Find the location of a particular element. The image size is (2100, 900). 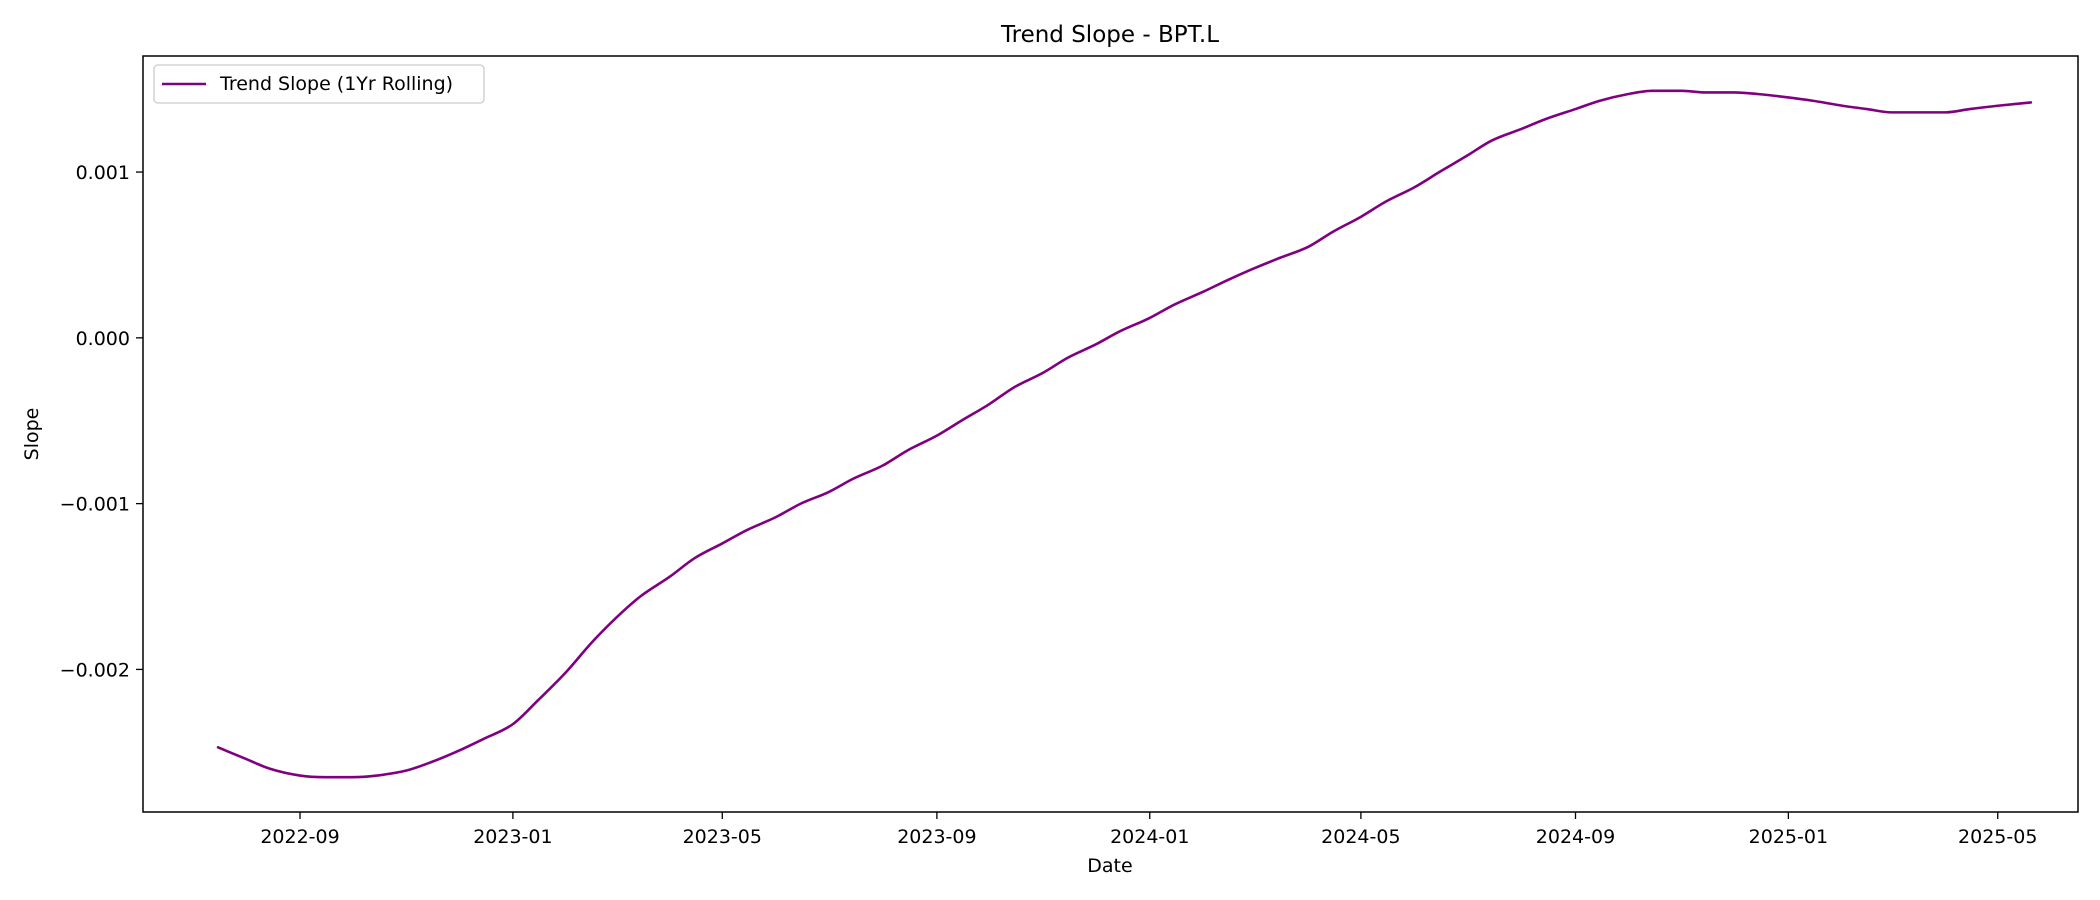

y-tick-label: −0.002 is located at coordinates (95, 670).